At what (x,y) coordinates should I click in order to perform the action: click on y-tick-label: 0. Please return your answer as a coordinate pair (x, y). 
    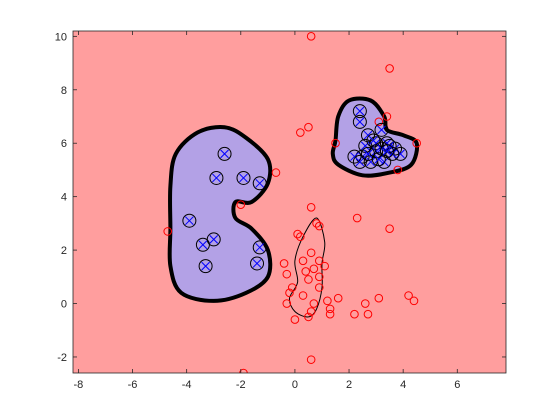
    Looking at the image, I should click on (64, 305).